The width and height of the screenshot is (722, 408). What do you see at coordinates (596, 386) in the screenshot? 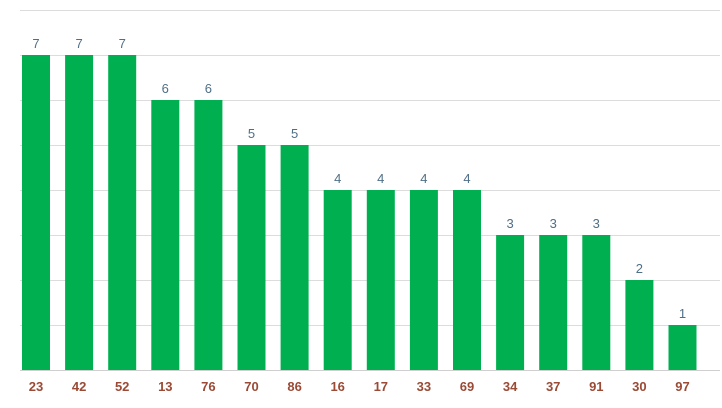
I see `x-tick-label-91: 91` at bounding box center [596, 386].